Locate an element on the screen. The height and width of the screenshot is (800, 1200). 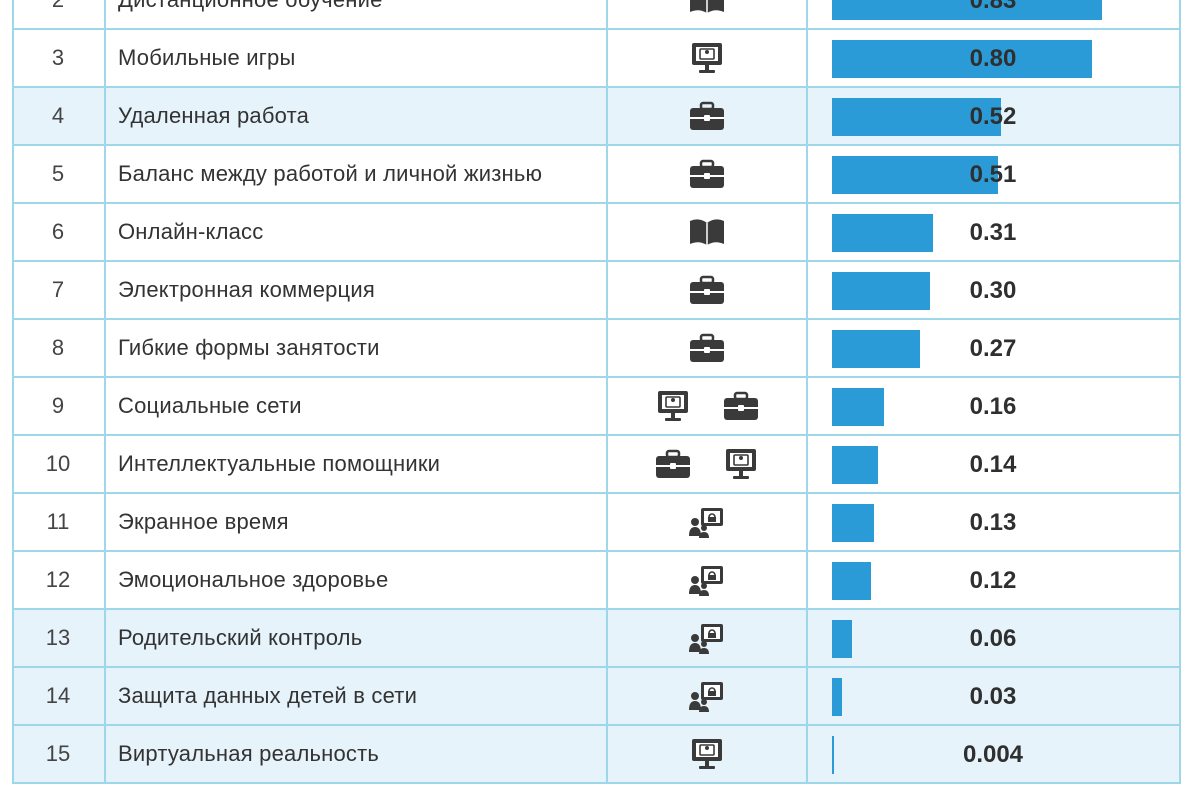
row-rank: 10 is located at coordinates (58, 463).